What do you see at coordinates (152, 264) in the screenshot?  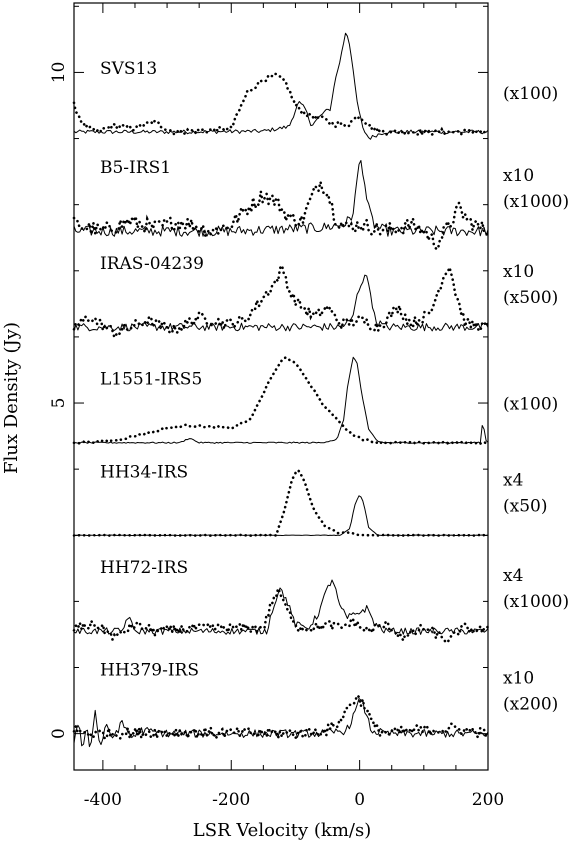 I see `source-label: IRAS-04239` at bounding box center [152, 264].